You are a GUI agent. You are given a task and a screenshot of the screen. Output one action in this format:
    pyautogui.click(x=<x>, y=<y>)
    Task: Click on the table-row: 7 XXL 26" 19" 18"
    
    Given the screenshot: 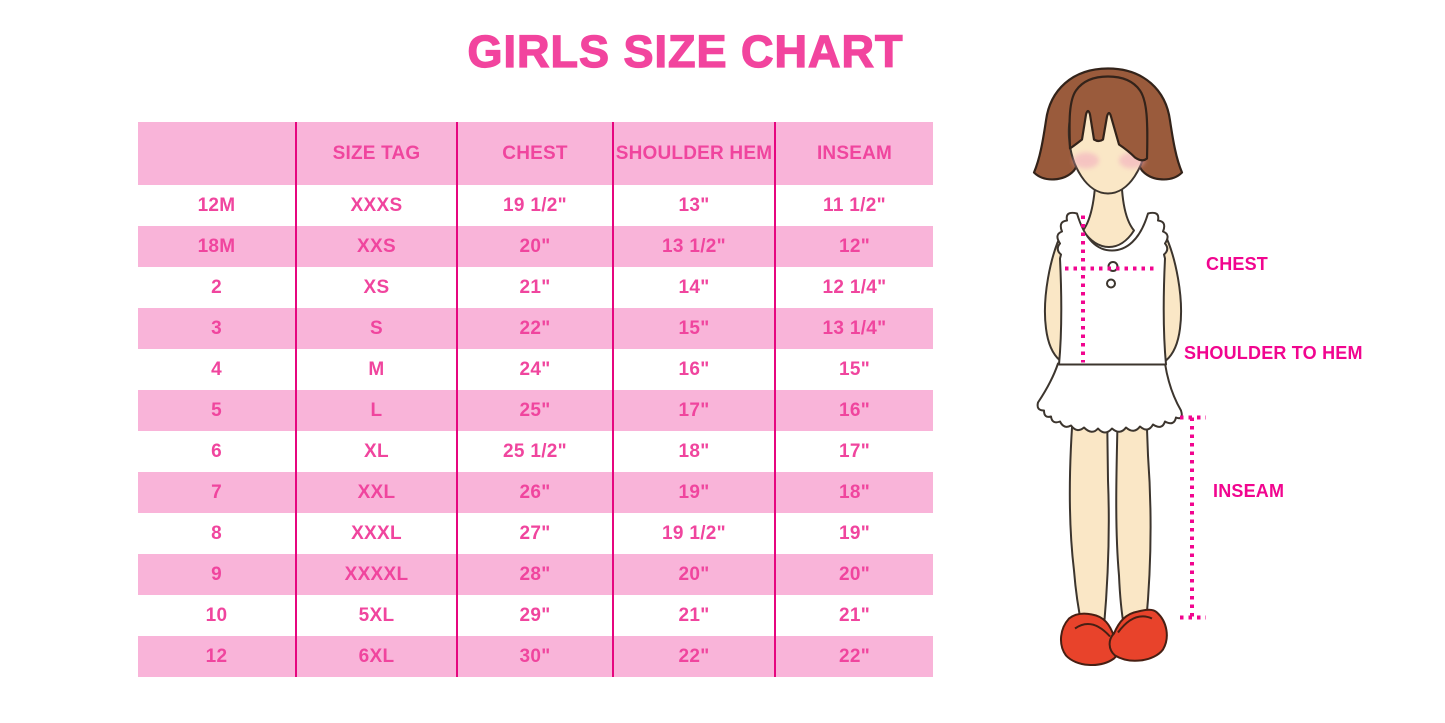 What is the action you would take?
    pyautogui.click(x=535, y=492)
    